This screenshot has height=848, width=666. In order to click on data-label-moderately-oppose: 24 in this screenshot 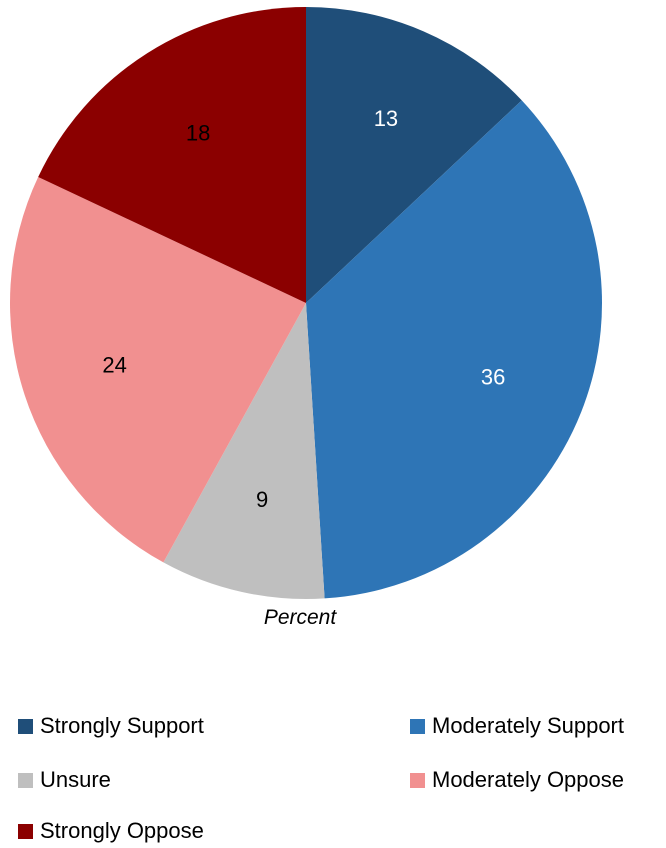, I will do `click(114, 365)`.